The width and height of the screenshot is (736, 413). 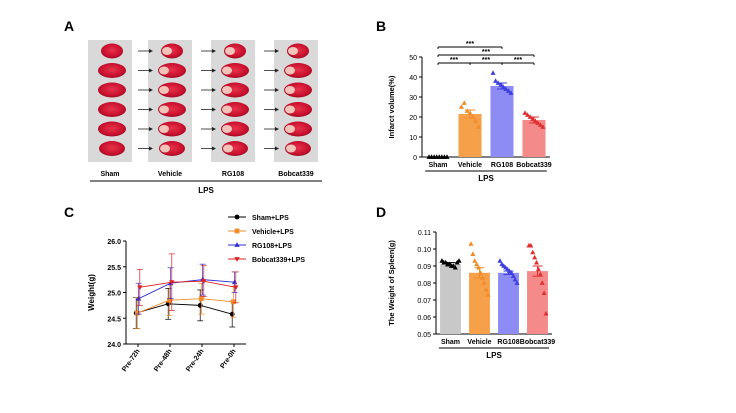 What do you see at coordinates (413, 58) in the screenshot?
I see `y-tick-label: 50` at bounding box center [413, 58].